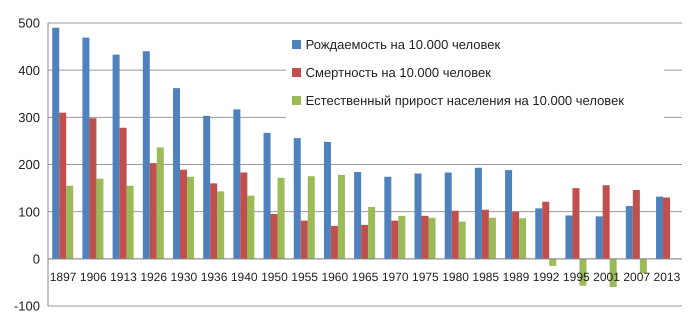 This screenshot has height=324, width=700. Describe the element at coordinates (426, 277) in the screenshot. I see `x-tick-label: 1975` at that location.